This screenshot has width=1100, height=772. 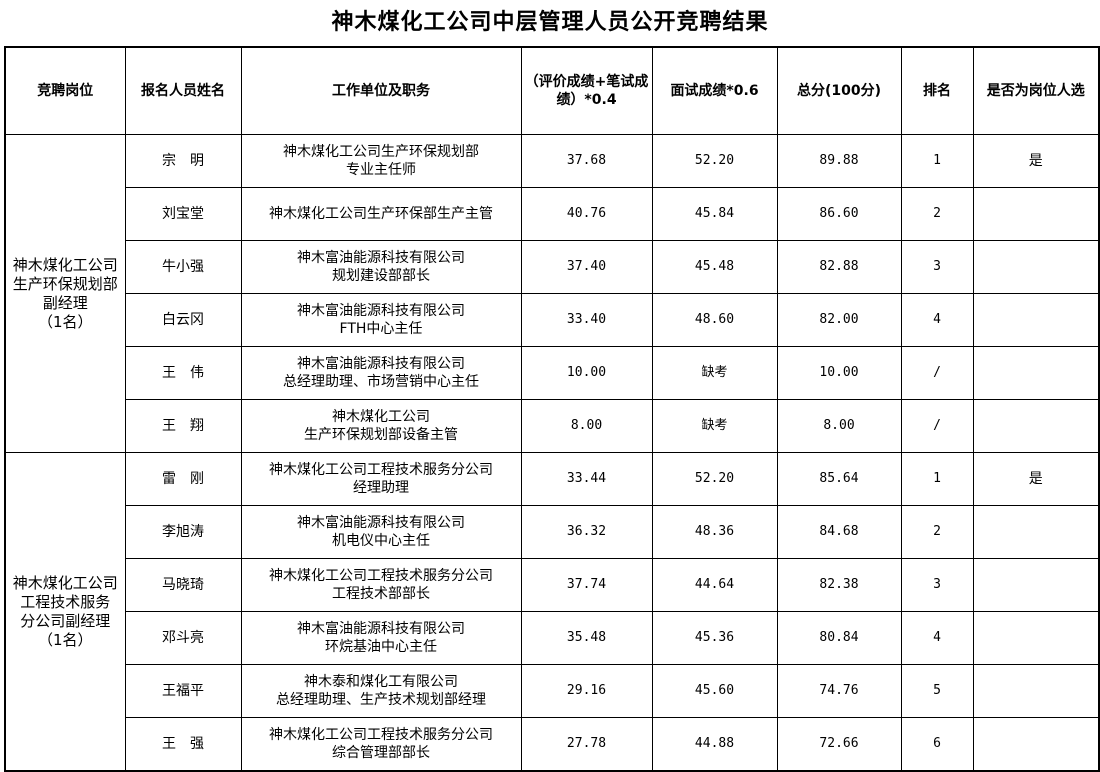 I want to click on unit-line: 生产环保规划部设备主管, so click(x=381, y=435).